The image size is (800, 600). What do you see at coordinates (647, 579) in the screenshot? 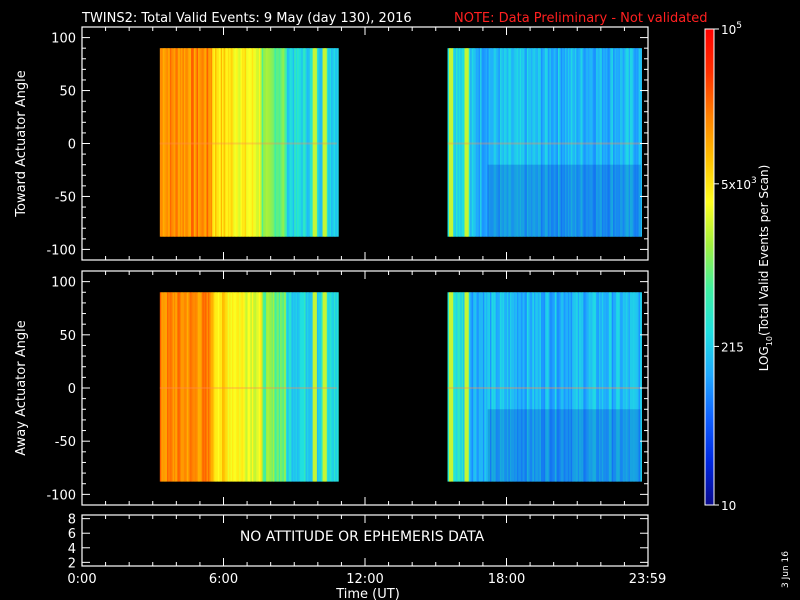
I see `x-tick-label: 23:59` at bounding box center [647, 579].